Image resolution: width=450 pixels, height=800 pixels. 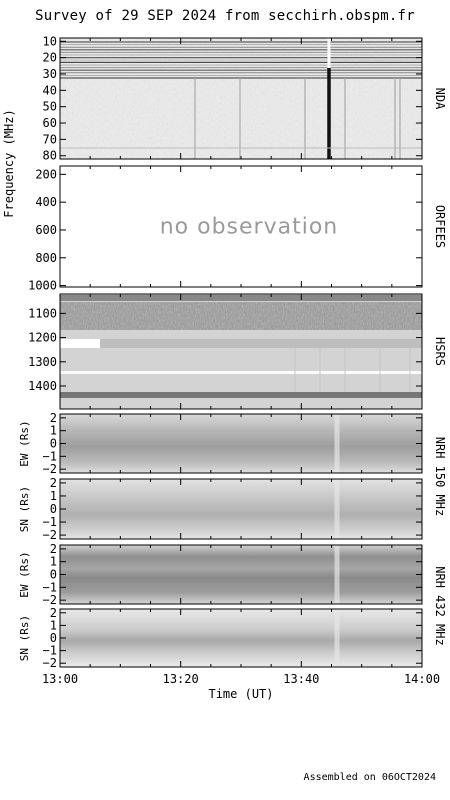 What do you see at coordinates (46, 230) in the screenshot?
I see `y-tick-label: 600` at bounding box center [46, 230].